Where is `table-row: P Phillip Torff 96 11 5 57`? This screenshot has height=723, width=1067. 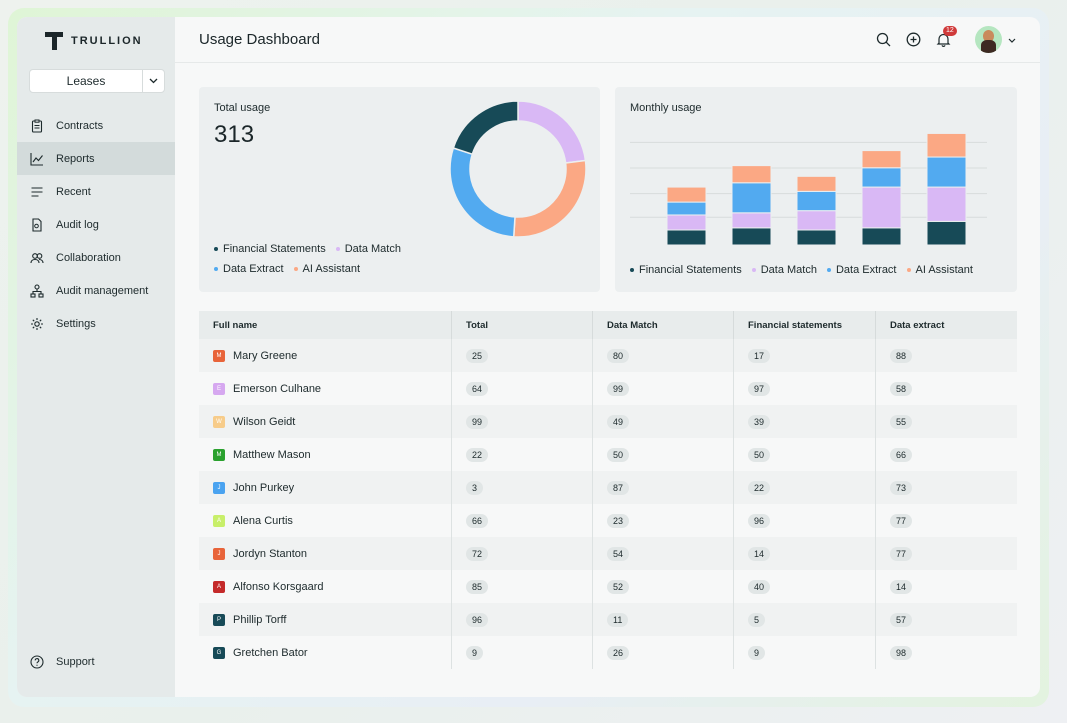 table-row: P Phillip Torff 96 11 5 57 is located at coordinates (608, 619).